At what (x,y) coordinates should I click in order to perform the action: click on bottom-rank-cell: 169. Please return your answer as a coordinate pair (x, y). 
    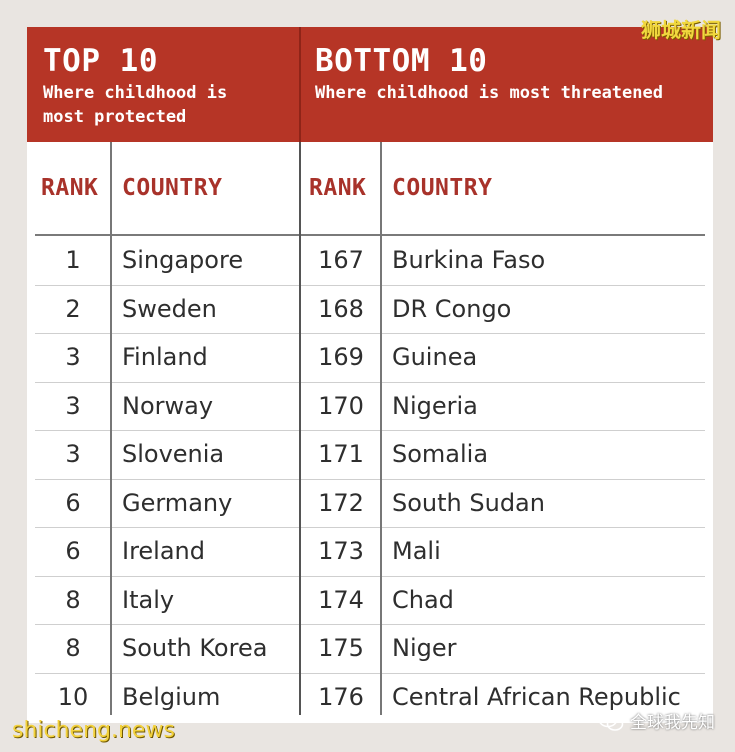
    Looking at the image, I should click on (341, 357).